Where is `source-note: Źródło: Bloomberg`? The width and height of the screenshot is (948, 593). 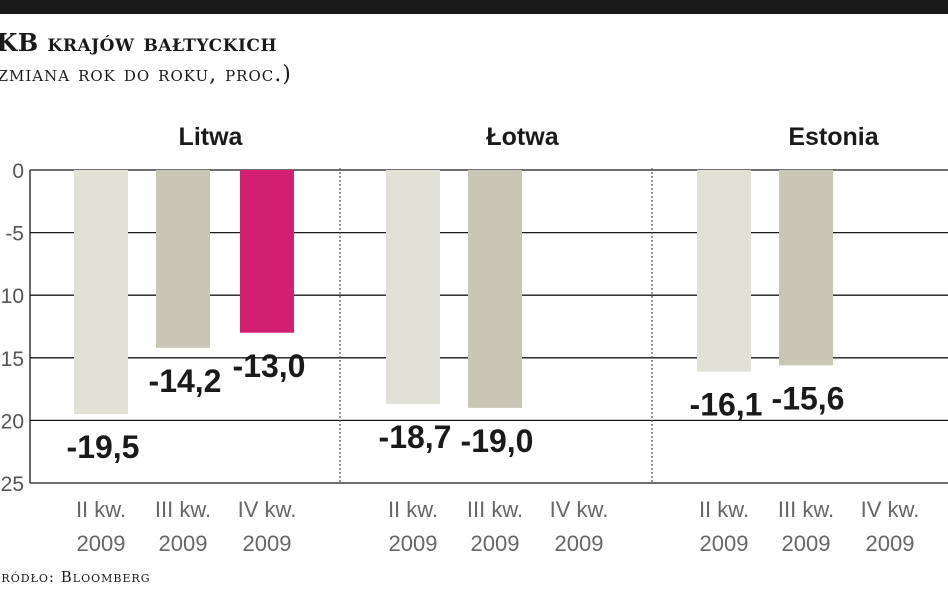
source-note: Źródło: Bloomberg is located at coordinates (75, 577).